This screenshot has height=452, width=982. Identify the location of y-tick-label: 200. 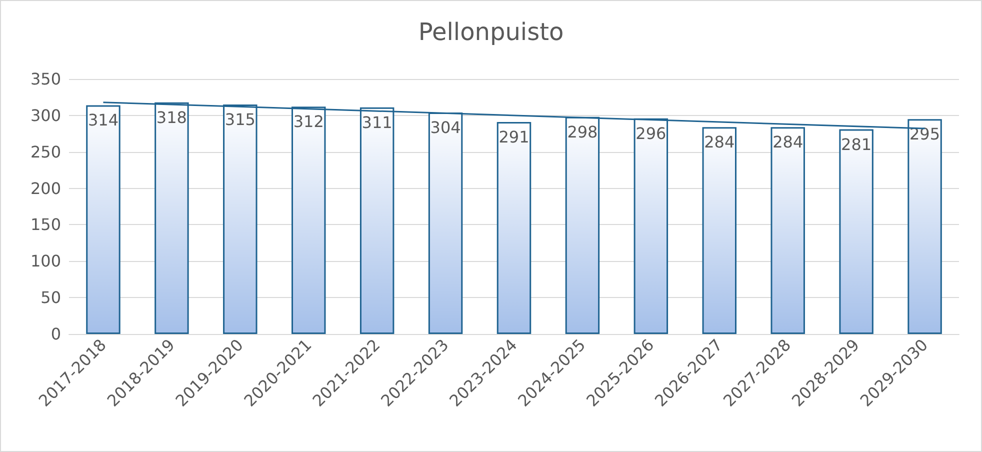
(45, 188).